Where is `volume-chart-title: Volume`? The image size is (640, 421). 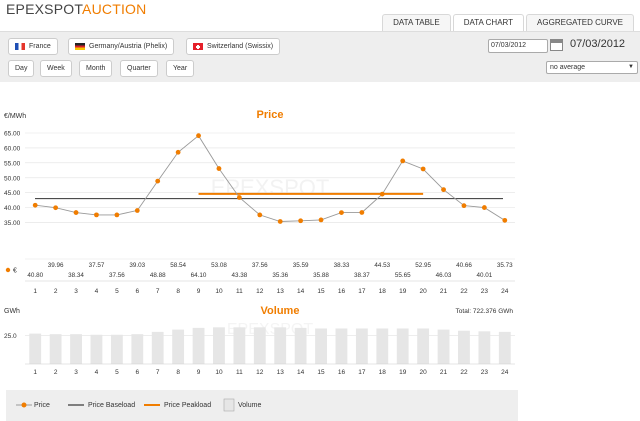 volume-chart-title: Volume is located at coordinates (280, 311).